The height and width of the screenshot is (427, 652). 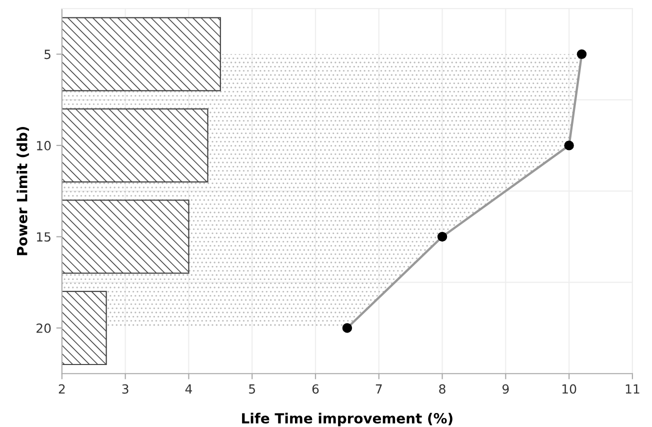 I want to click on x-tick-label: 4, so click(x=188, y=389).